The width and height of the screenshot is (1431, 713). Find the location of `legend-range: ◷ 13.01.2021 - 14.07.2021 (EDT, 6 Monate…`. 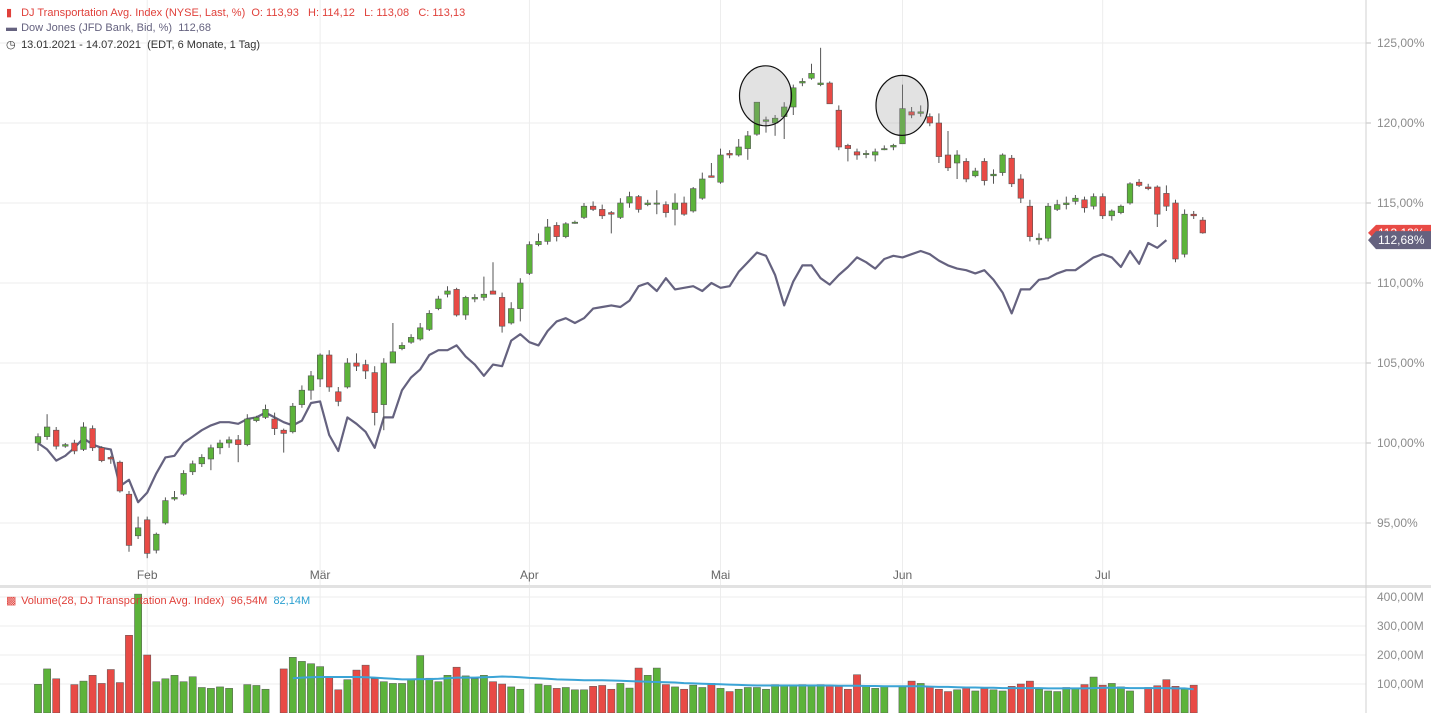

legend-range: ◷ 13.01.2021 - 14.07.2021 (EDT, 6 Monate… is located at coordinates (133, 44).